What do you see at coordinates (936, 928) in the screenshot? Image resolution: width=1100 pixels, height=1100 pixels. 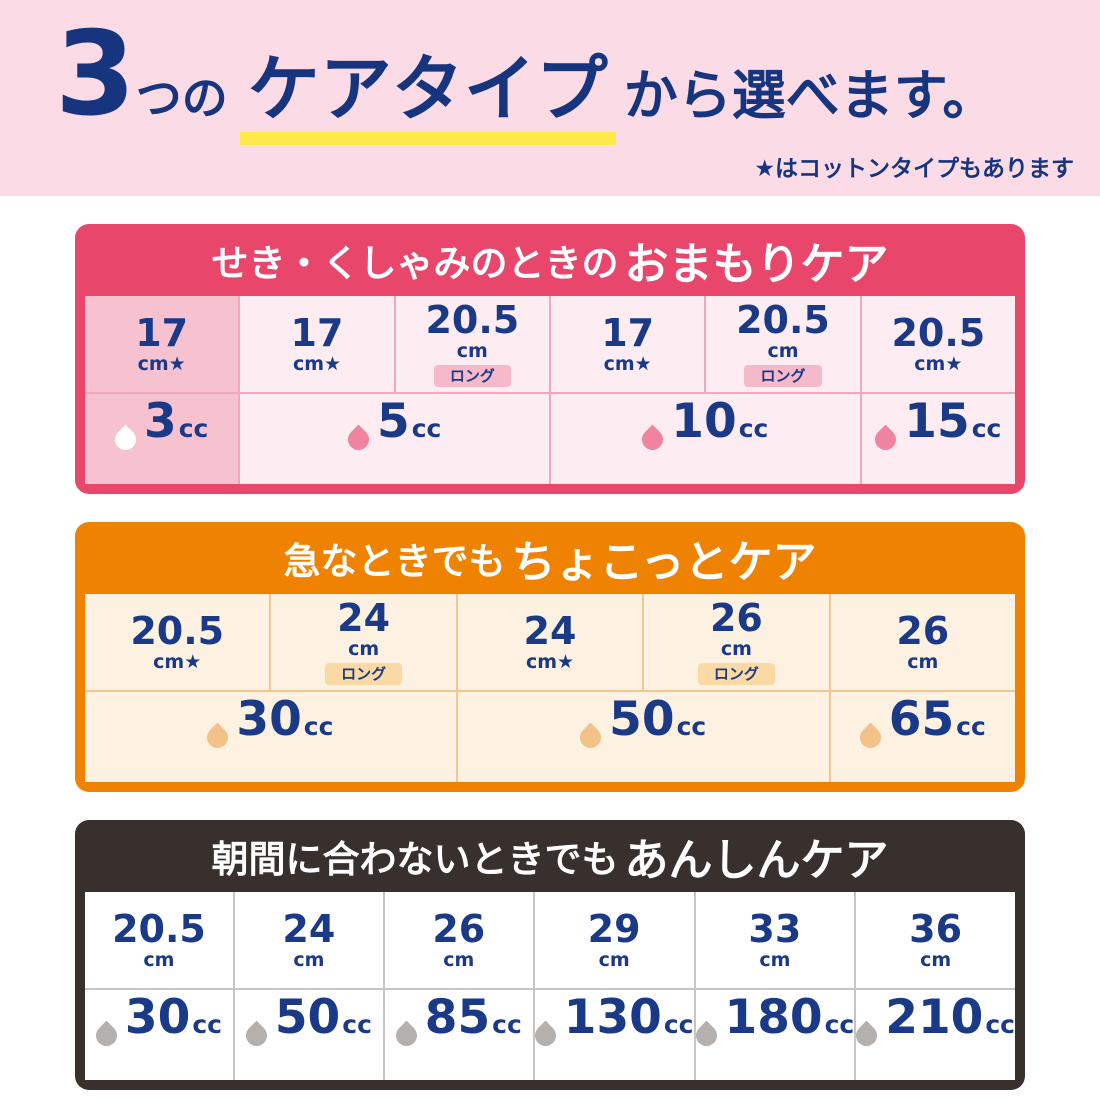 I see `size-value: 36` at bounding box center [936, 928].